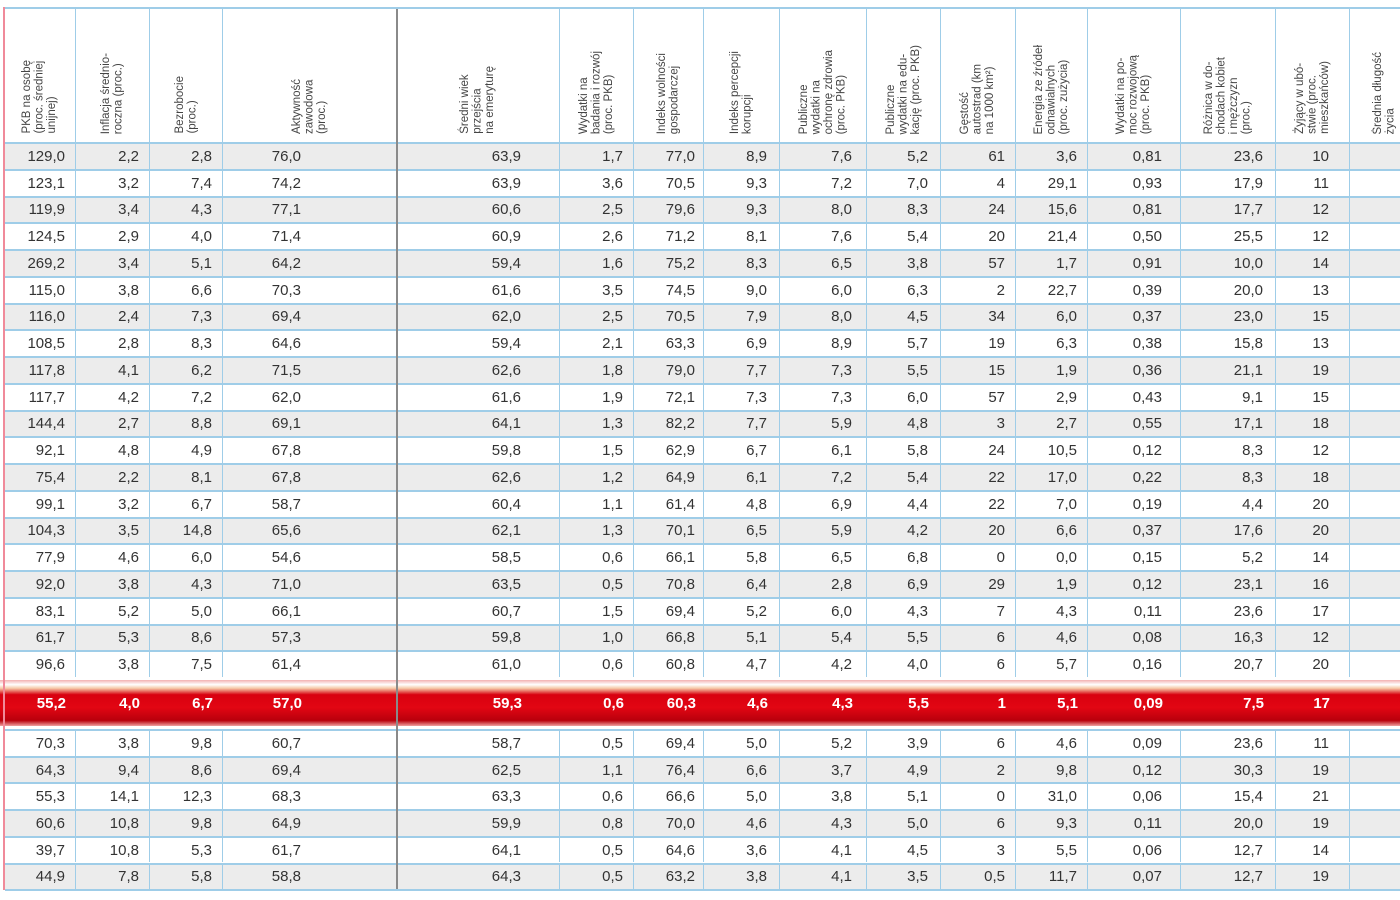 The width and height of the screenshot is (1400, 900). Describe the element at coordinates (310, 611) in the screenshot. I see `cell-labour-activity: 66,1` at that location.